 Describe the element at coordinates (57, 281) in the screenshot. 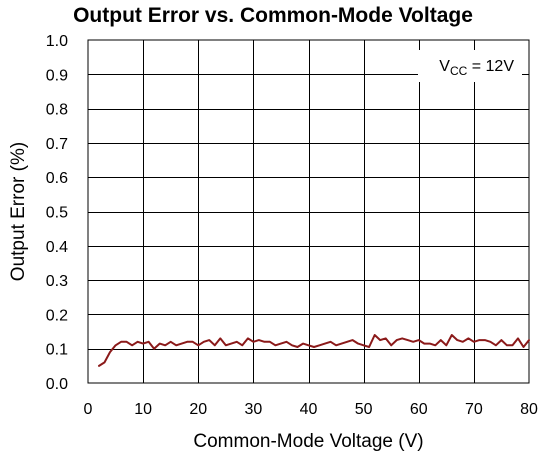

I see `y-tick-label: 0.3` at that location.